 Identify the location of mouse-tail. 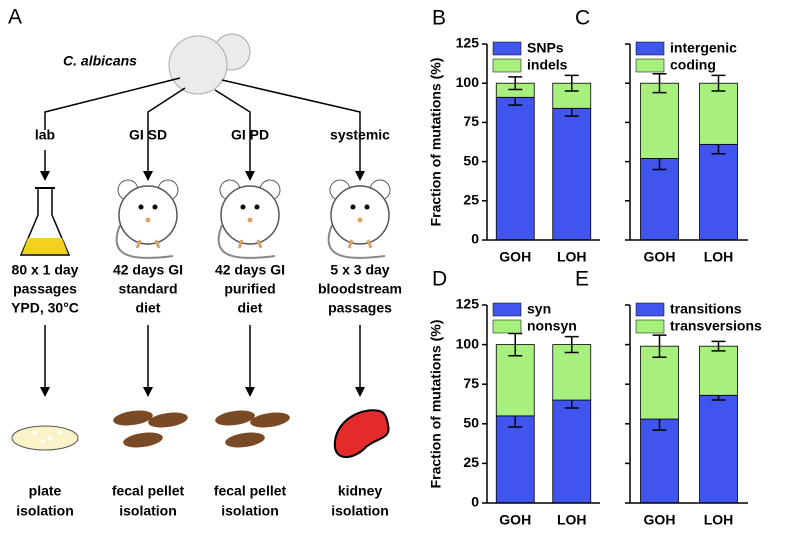
(356, 241).